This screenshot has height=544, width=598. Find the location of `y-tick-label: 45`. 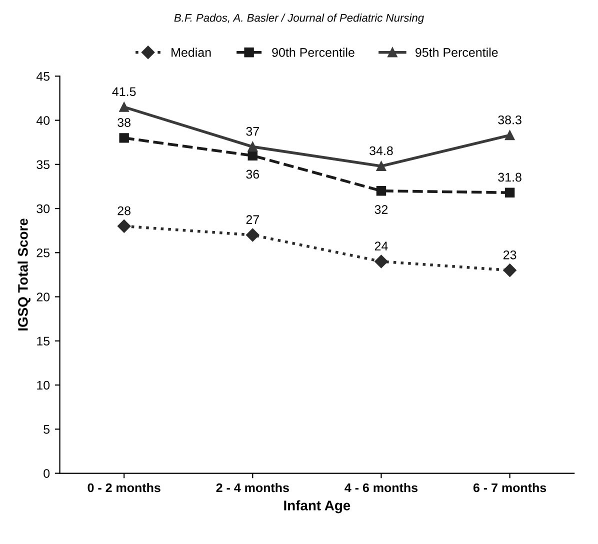

y-tick-label: 45 is located at coordinates (43, 76).